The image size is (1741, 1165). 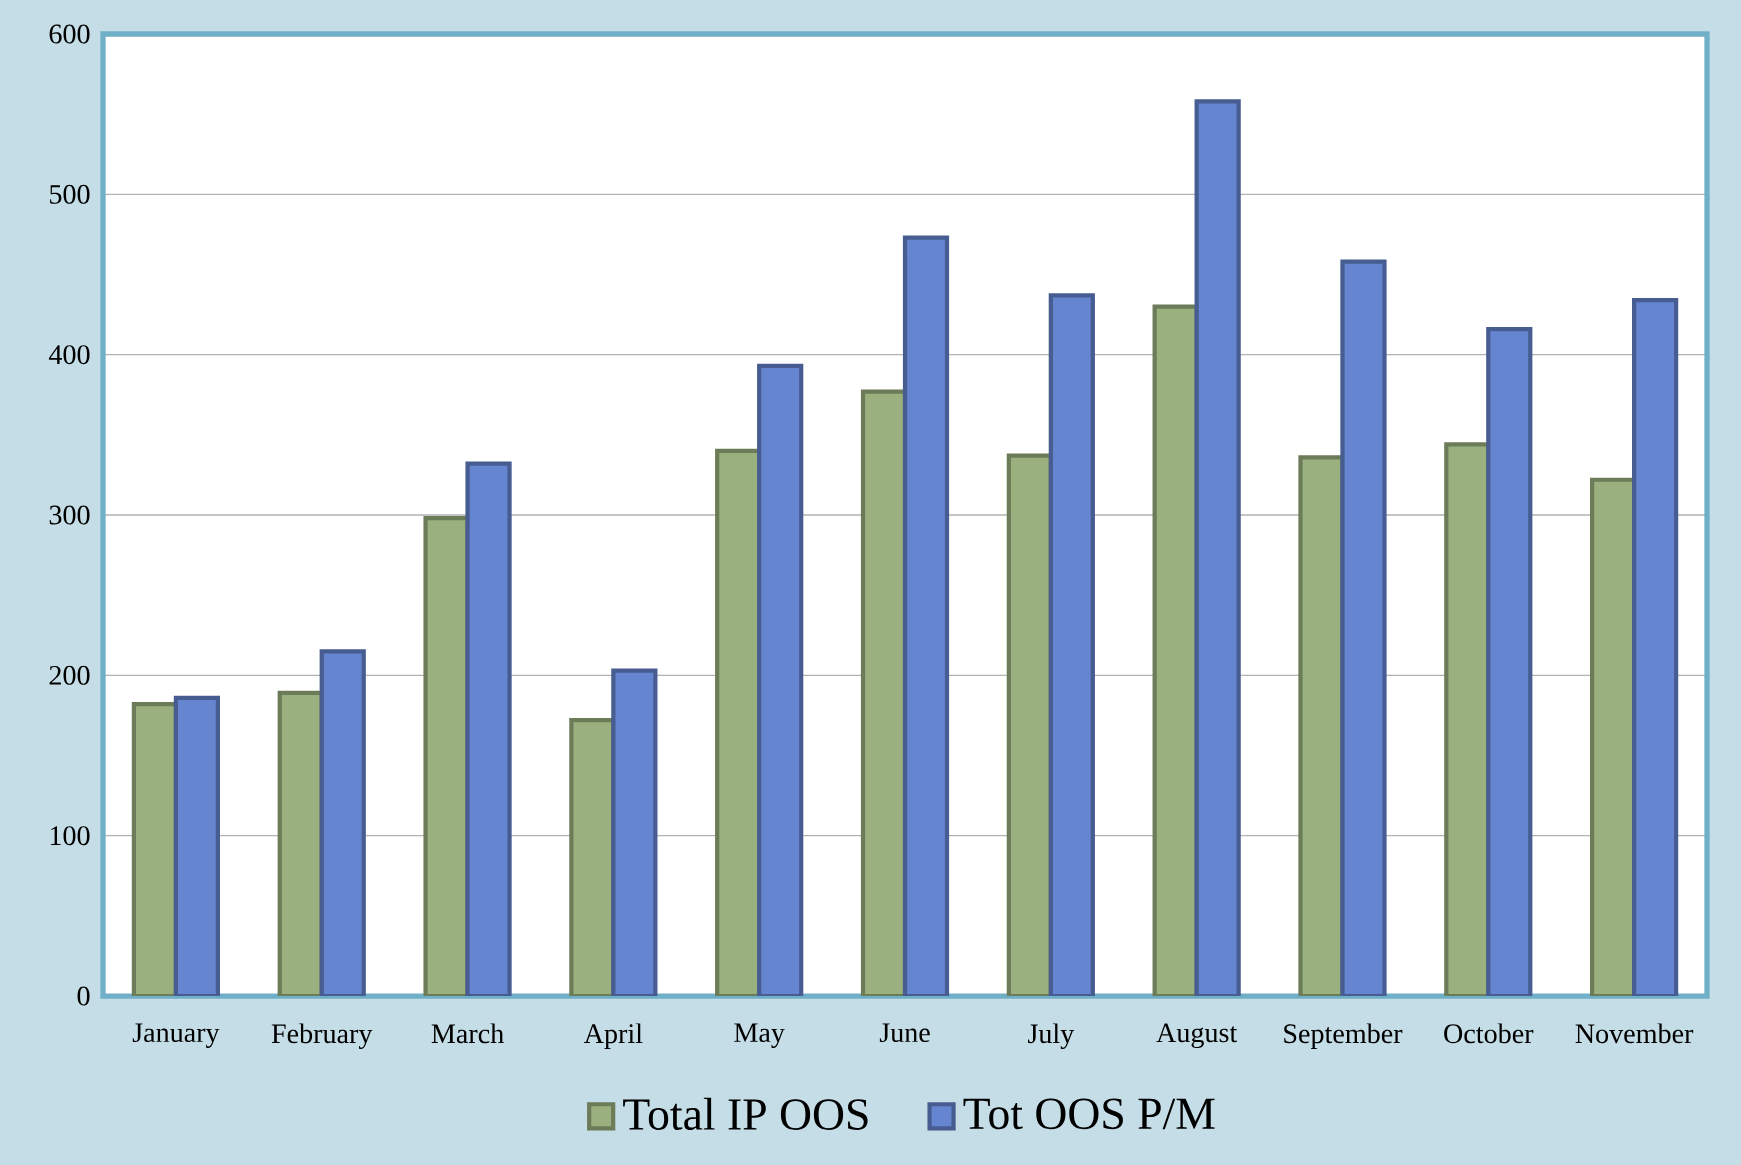 What do you see at coordinates (613, 1036) in the screenshot?
I see `x-tick-label: April` at bounding box center [613, 1036].